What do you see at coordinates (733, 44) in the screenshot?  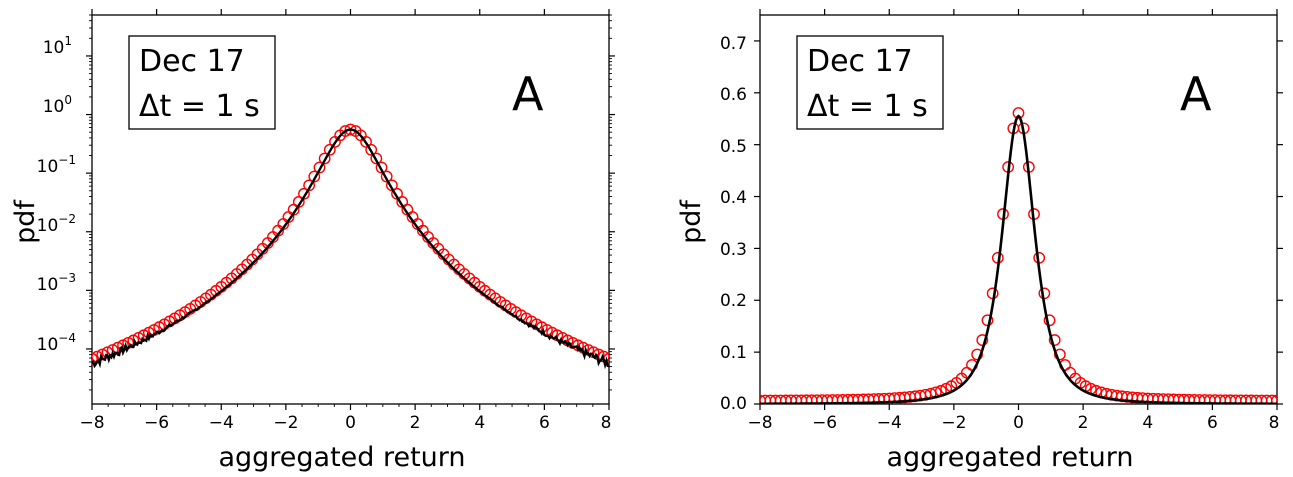 I see `right-ytick-label-7: 0.7` at bounding box center [733, 44].